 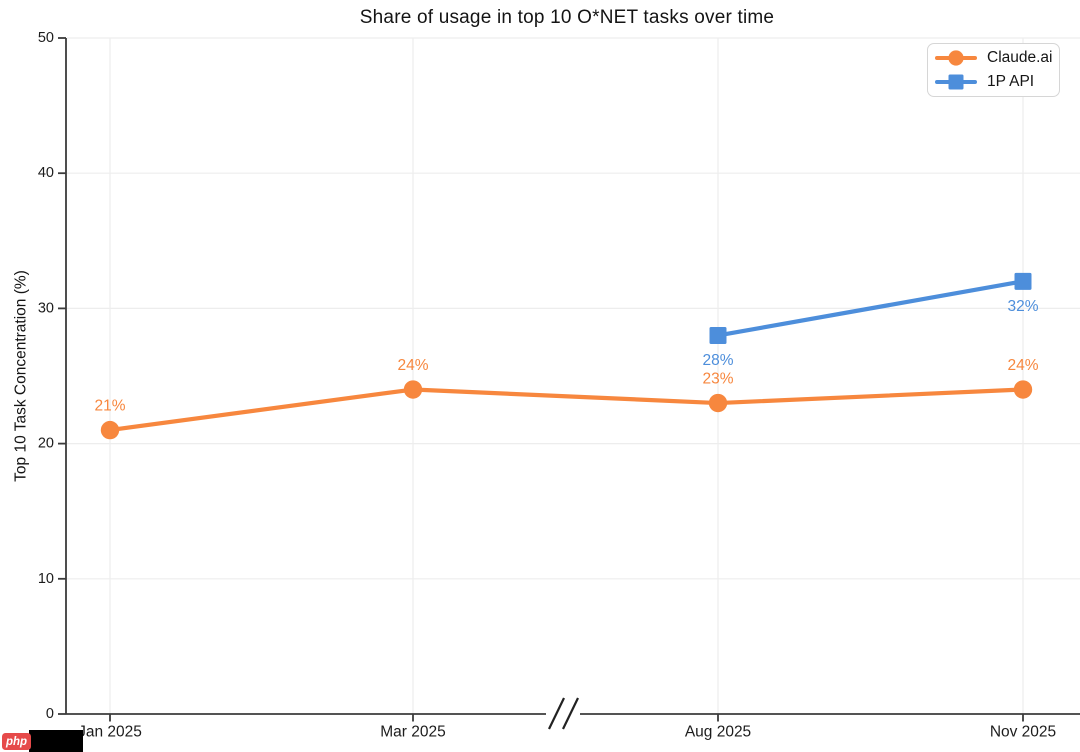 I want to click on legend-label-claude-ai: Claude.ai, so click(x=1020, y=57).